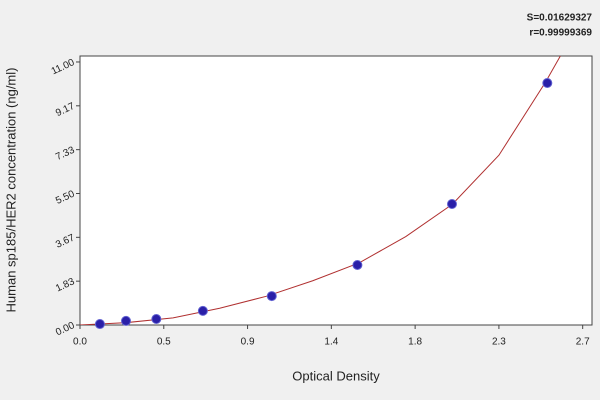 The width and height of the screenshot is (600, 400). Describe the element at coordinates (560, 33) in the screenshot. I see `annotation: r=0.99999369` at that location.